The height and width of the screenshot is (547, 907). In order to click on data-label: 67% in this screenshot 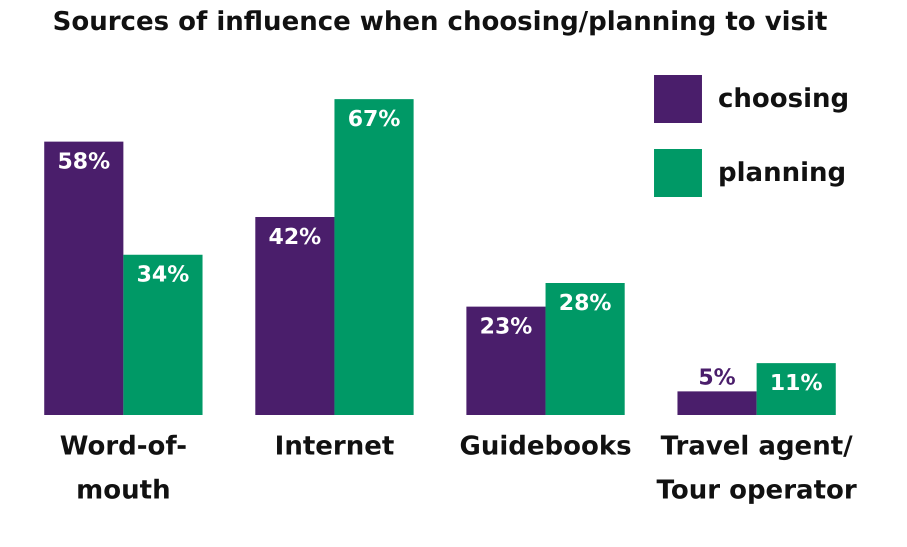, I will do `click(374, 119)`.